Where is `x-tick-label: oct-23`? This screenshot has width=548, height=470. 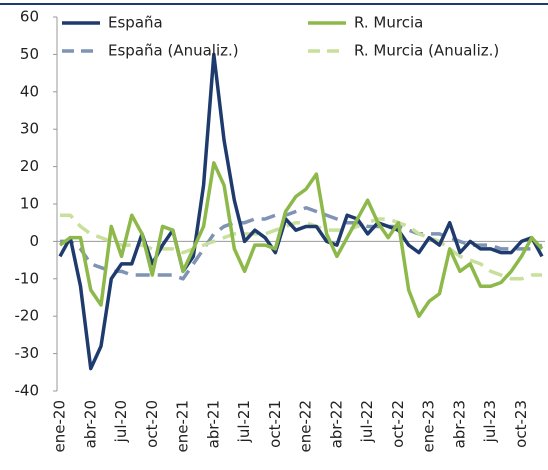
x-tick-label: oct-23 is located at coordinates (521, 424).